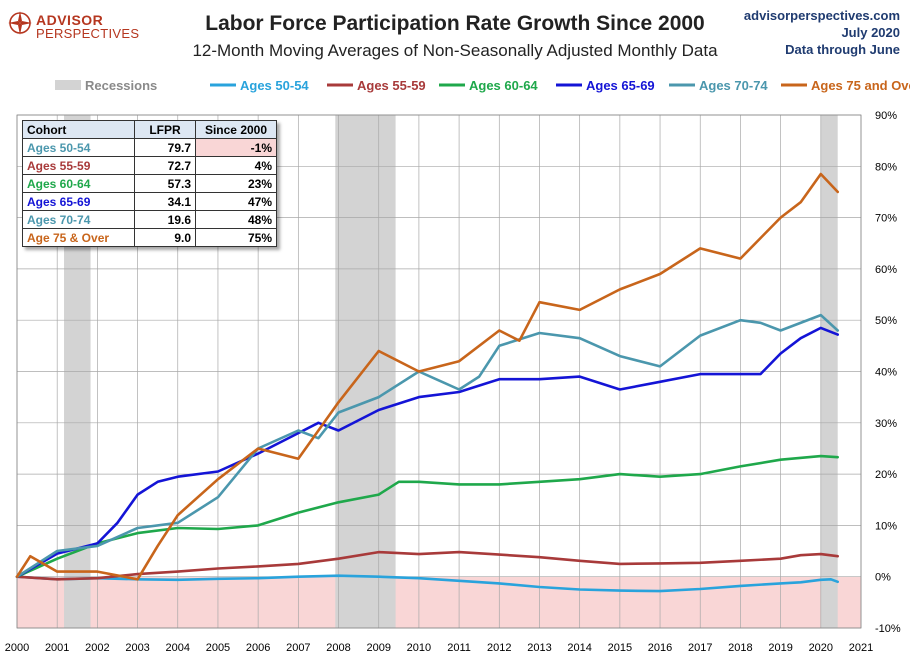 The width and height of the screenshot is (910, 661). What do you see at coordinates (78, 201) in the screenshot?
I see `table-cell-cohort: Ages 65-69` at bounding box center [78, 201].